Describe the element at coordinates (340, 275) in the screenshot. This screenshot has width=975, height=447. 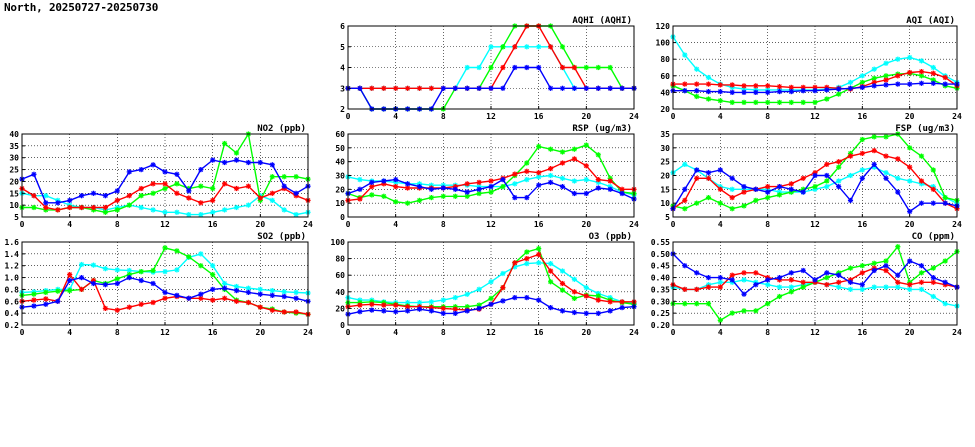
I see `y-tick-label: 60` at that location.